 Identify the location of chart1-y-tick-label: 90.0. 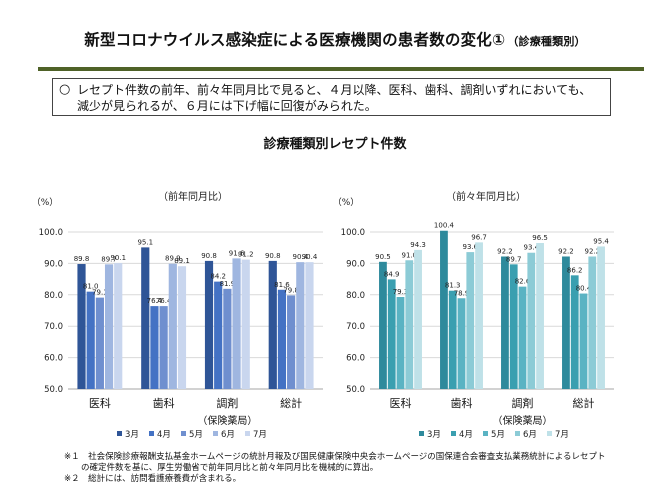
(53, 264).